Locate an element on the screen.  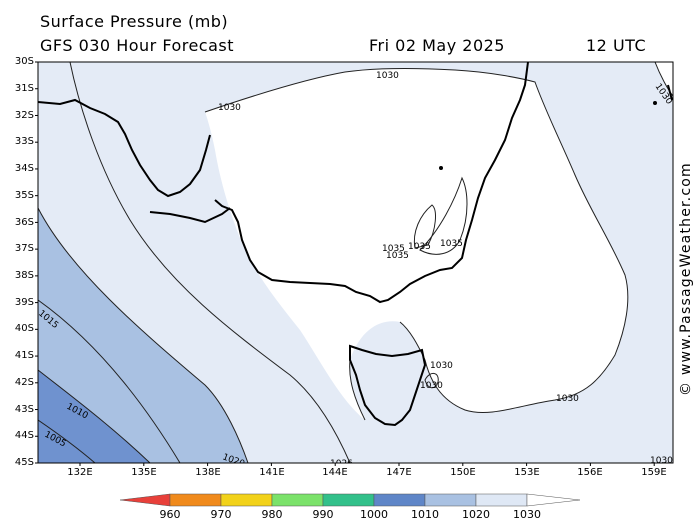
lon-label: 138E is located at coordinates (208, 472).